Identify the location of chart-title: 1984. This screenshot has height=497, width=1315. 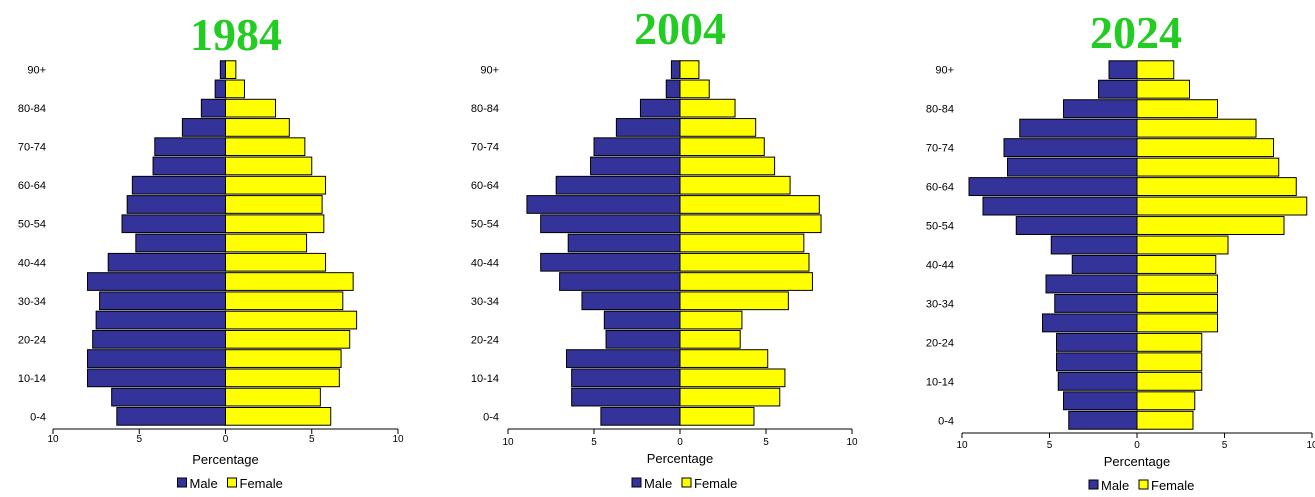
(236, 34).